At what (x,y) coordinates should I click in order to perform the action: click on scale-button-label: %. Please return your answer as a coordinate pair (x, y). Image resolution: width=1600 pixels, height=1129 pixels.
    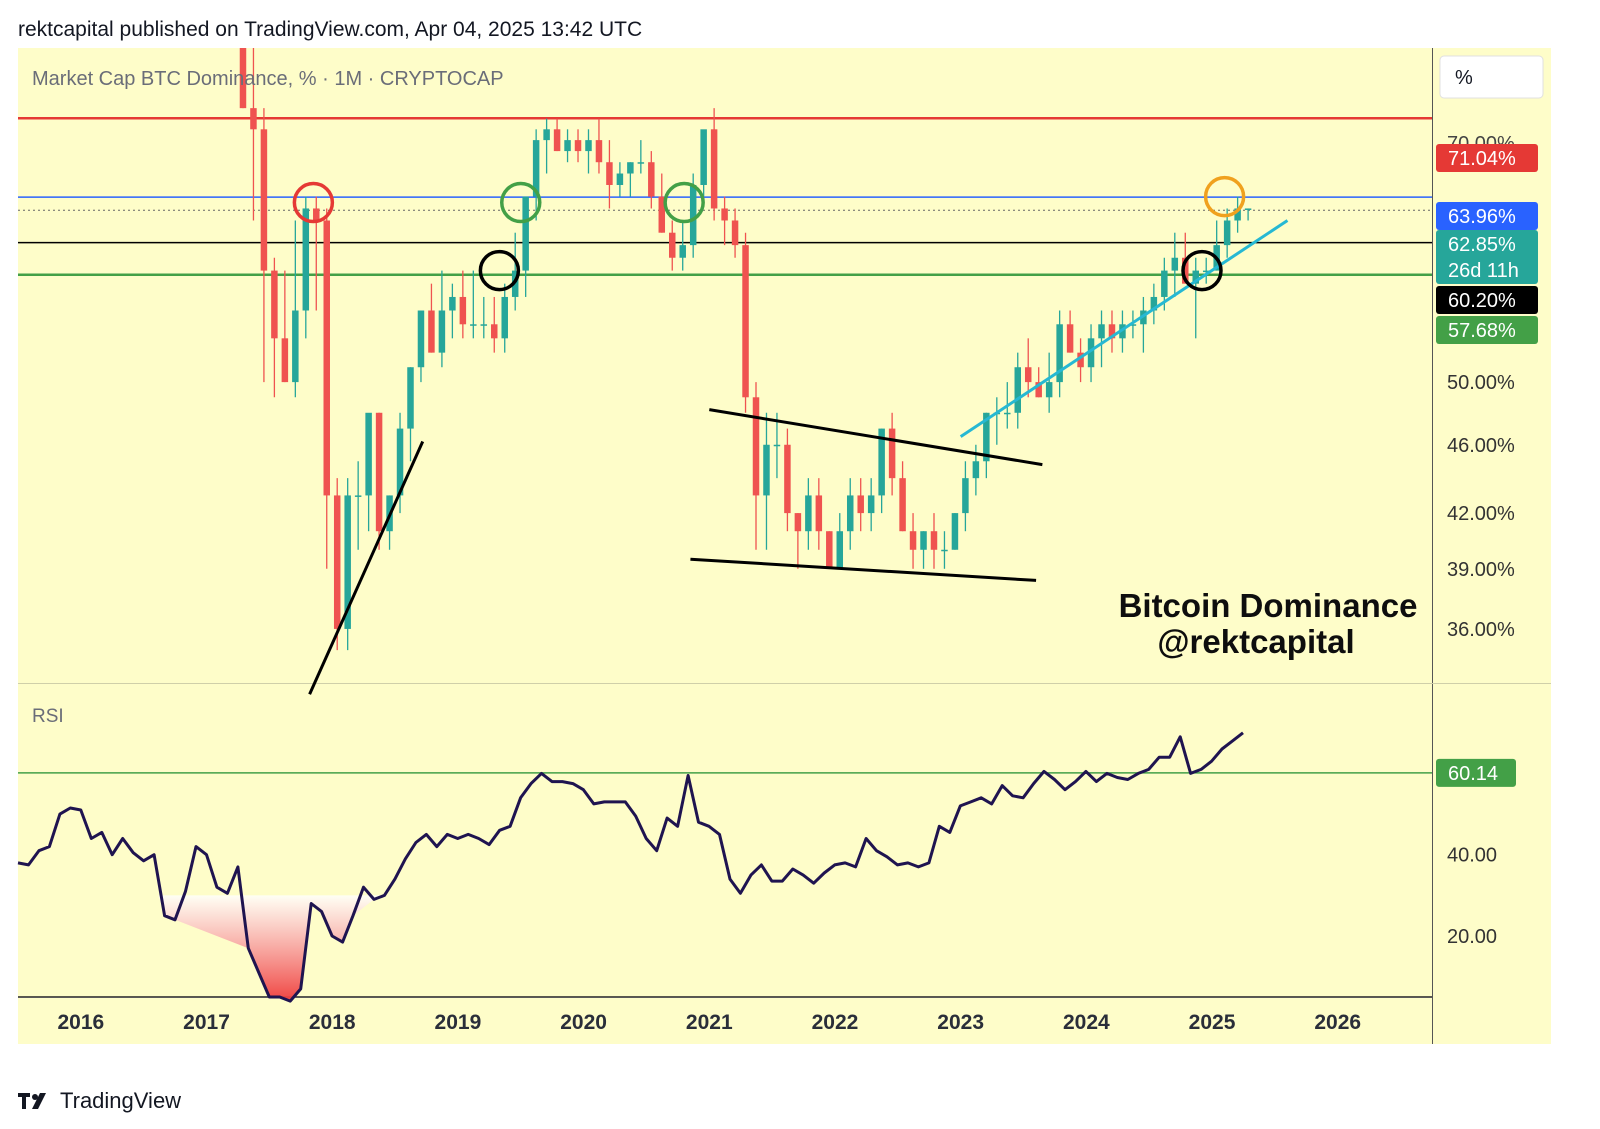
    Looking at the image, I should click on (1464, 78).